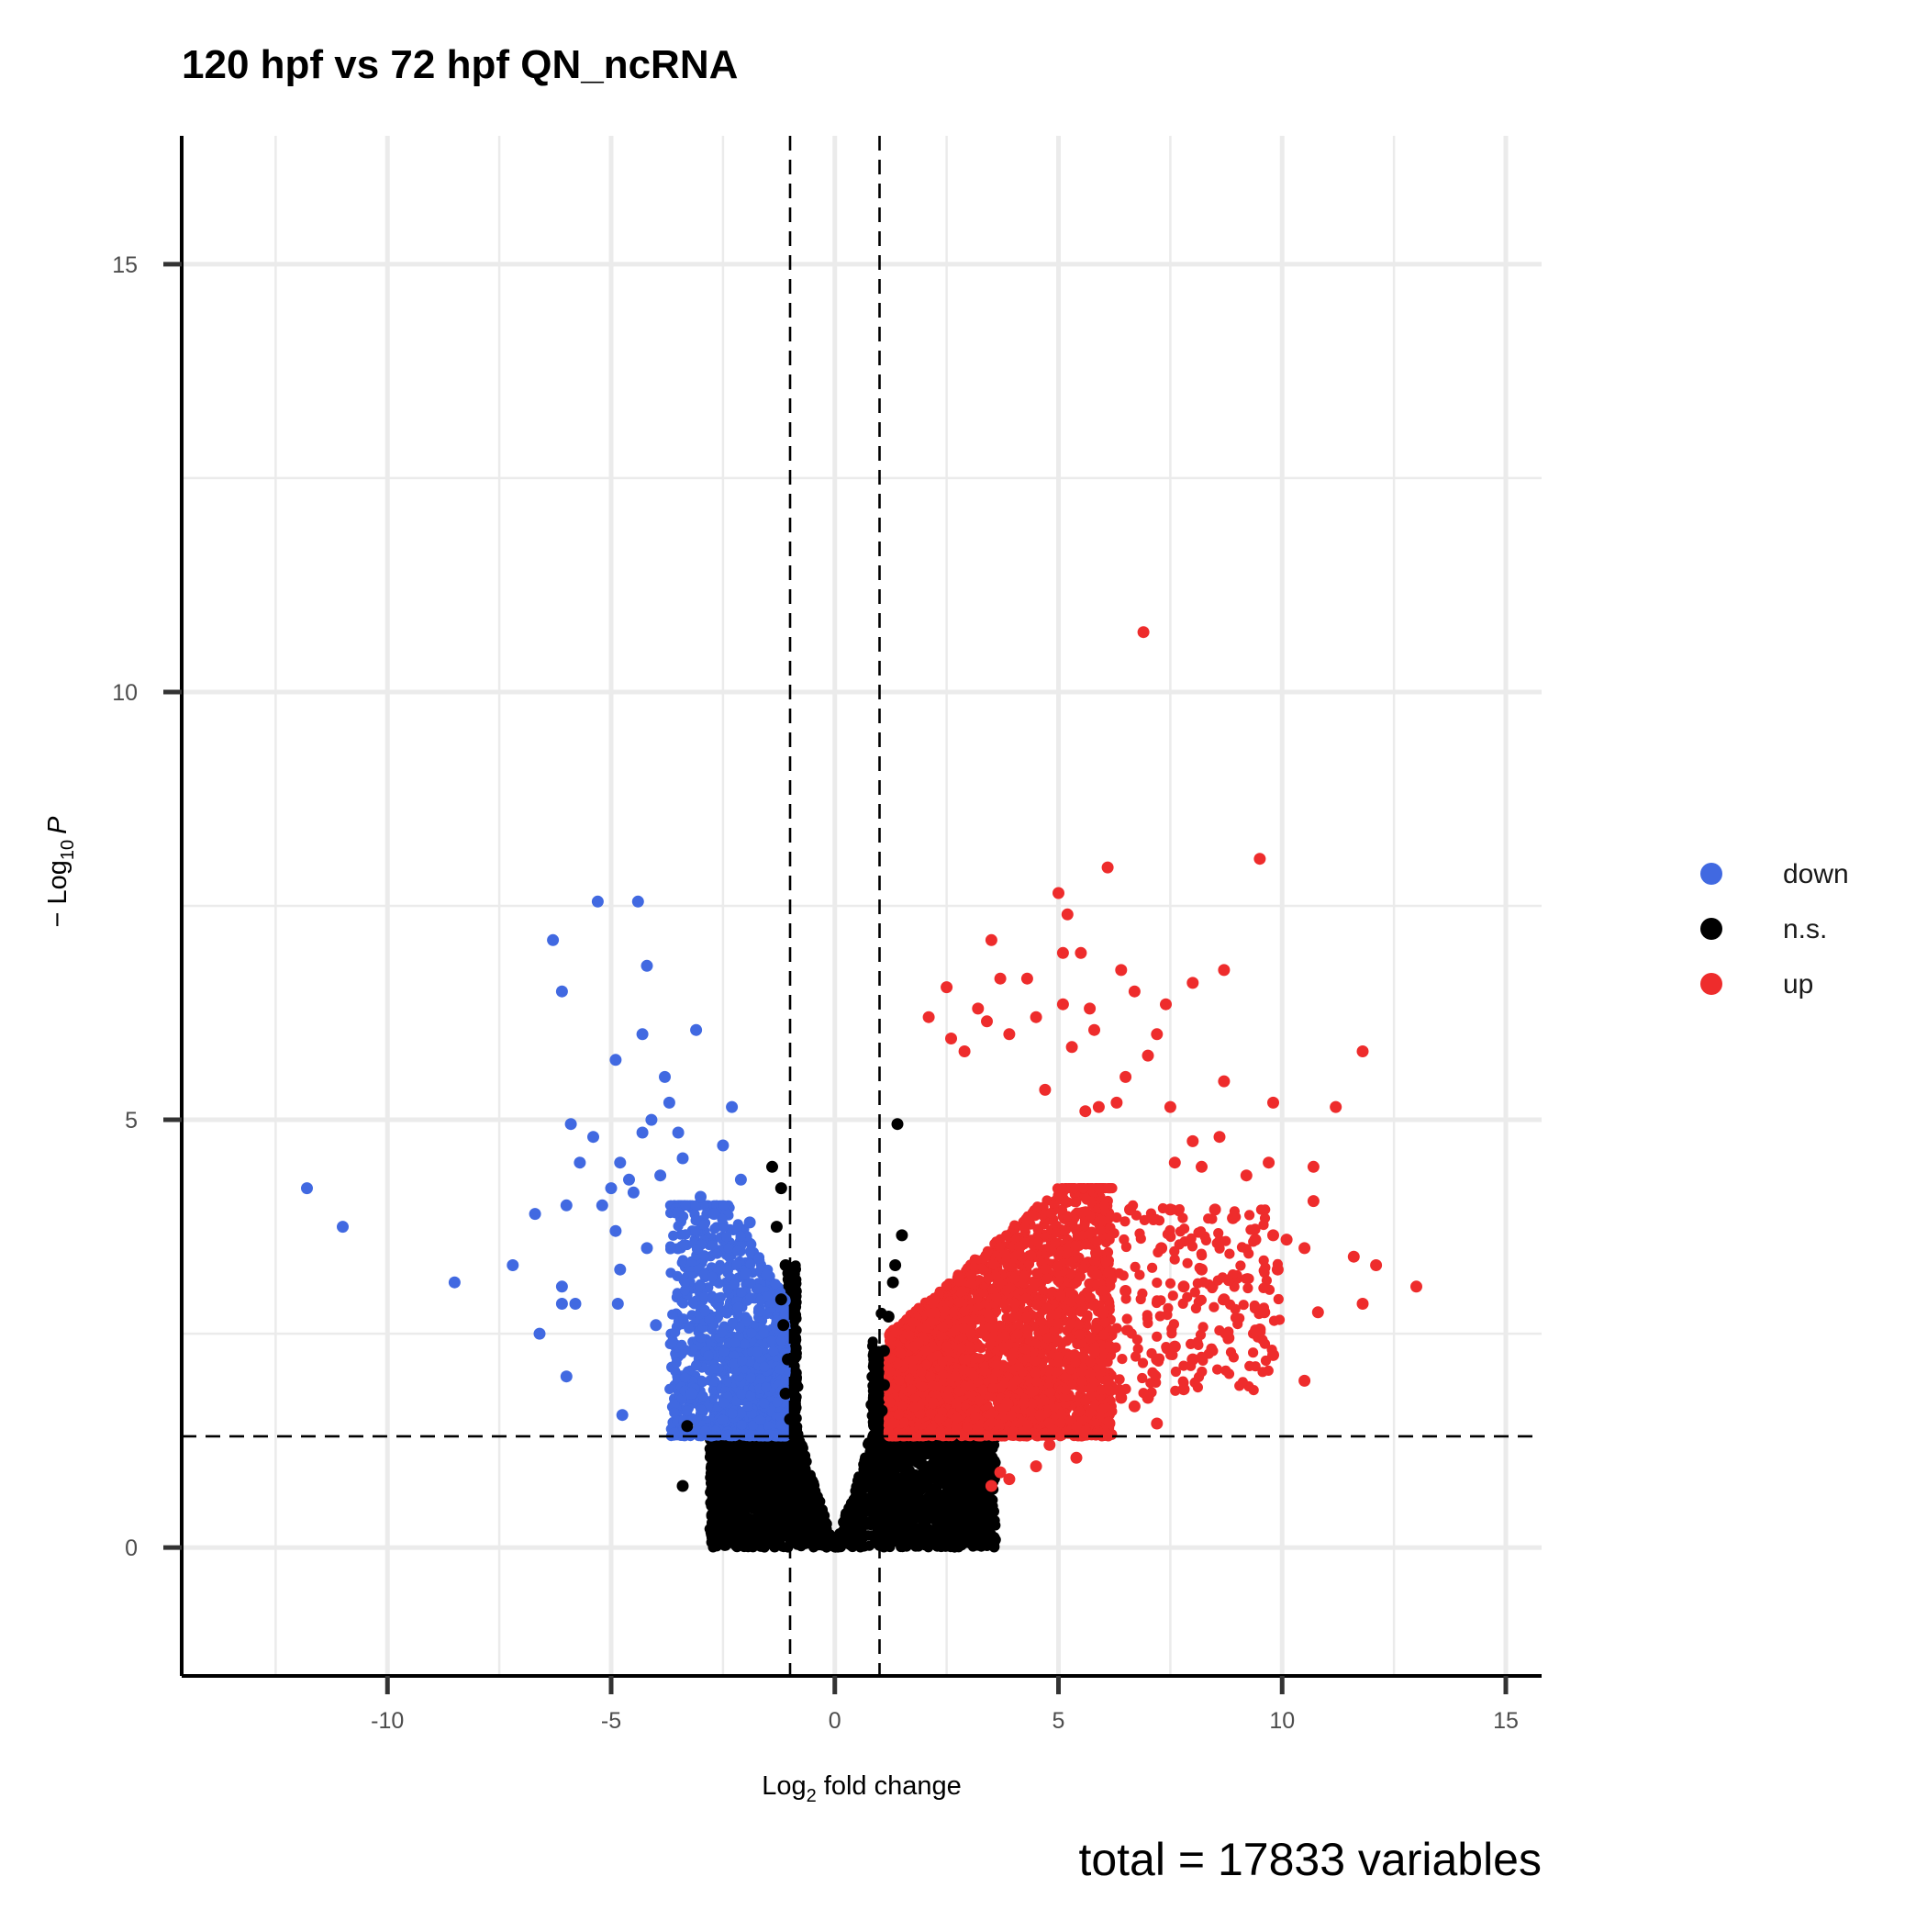 This screenshot has height=1932, width=1927. I want to click on x-tick-label-3: 5, so click(1059, 1721).